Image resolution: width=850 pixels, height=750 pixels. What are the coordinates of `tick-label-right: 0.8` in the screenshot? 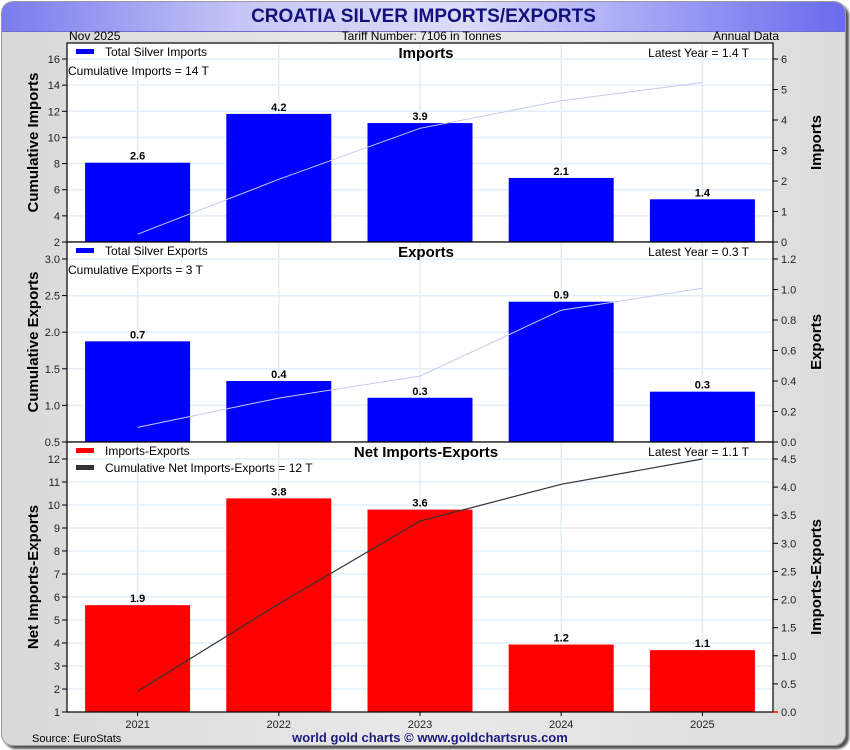 It's located at (788, 321).